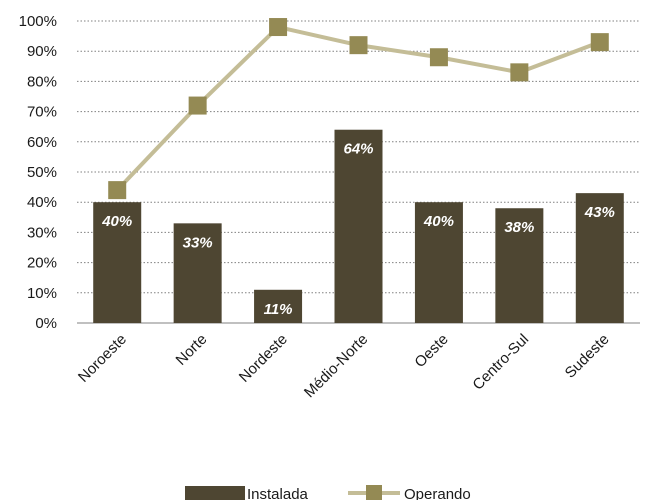 The image size is (650, 500). I want to click on bar-data-label: 33%, so click(198, 242).